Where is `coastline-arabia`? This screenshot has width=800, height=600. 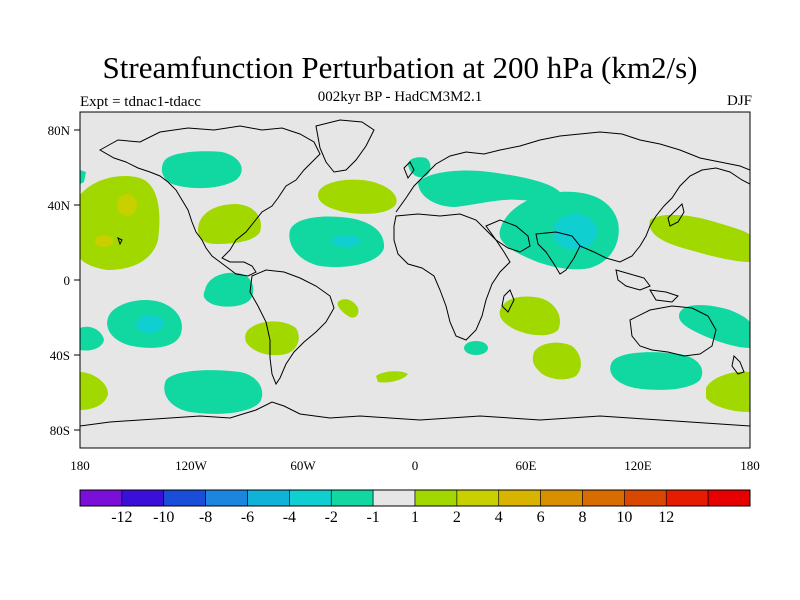 coastline-arabia is located at coordinates (508, 236).